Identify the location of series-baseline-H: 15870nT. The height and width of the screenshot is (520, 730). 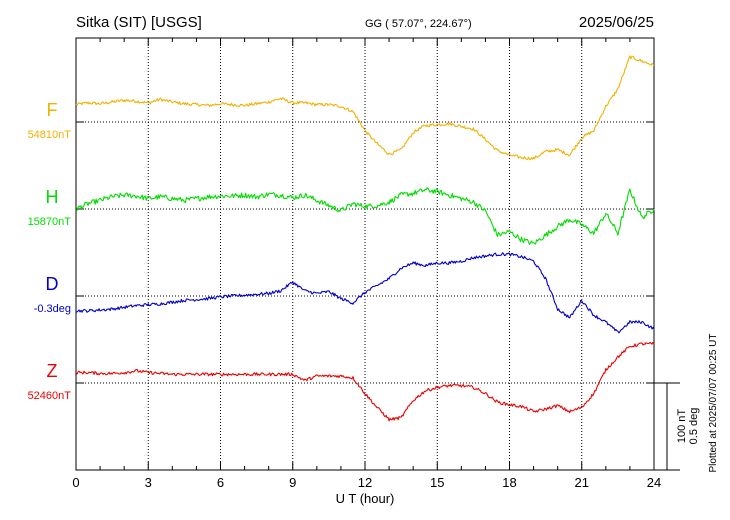
(50, 222).